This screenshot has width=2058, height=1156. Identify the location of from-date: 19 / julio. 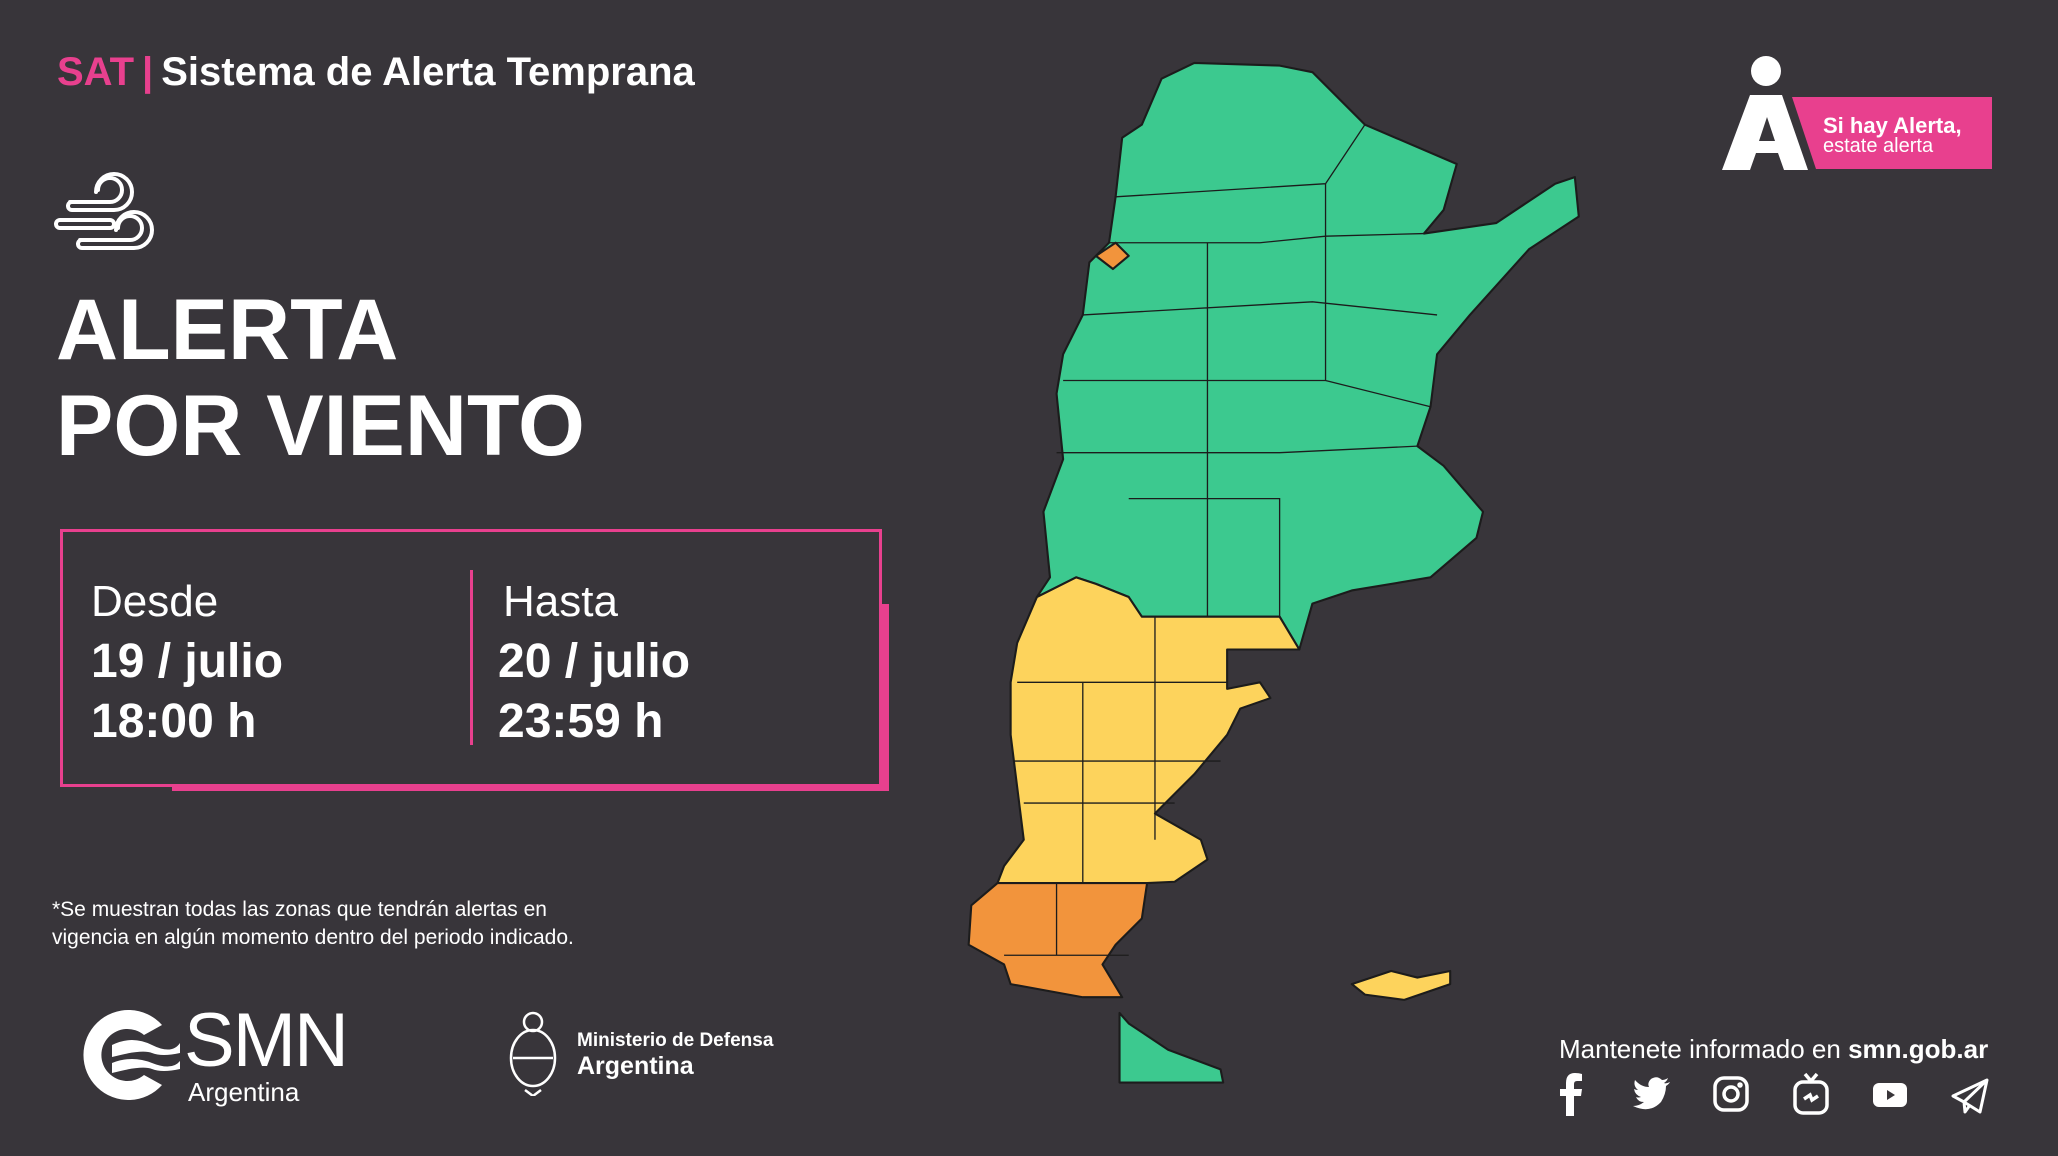
(187, 661).